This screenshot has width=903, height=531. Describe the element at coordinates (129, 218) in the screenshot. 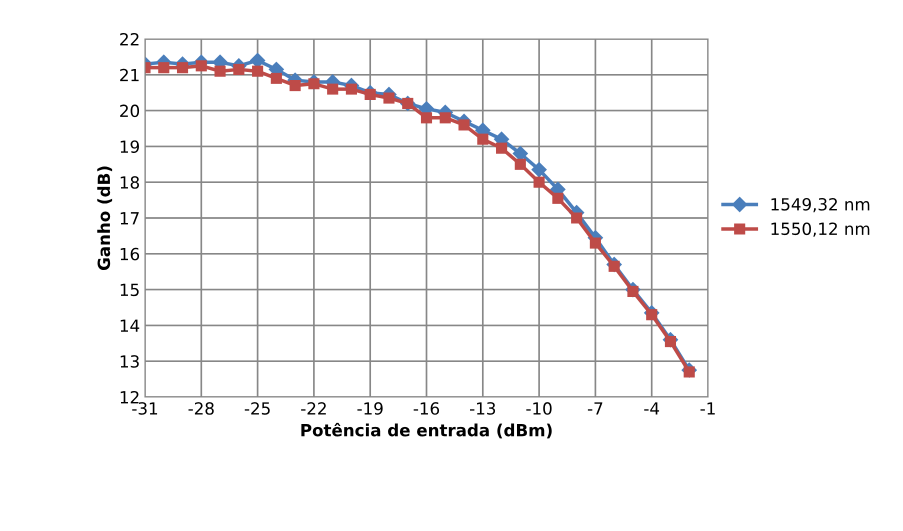

I see `y-tick-label: 17` at that location.